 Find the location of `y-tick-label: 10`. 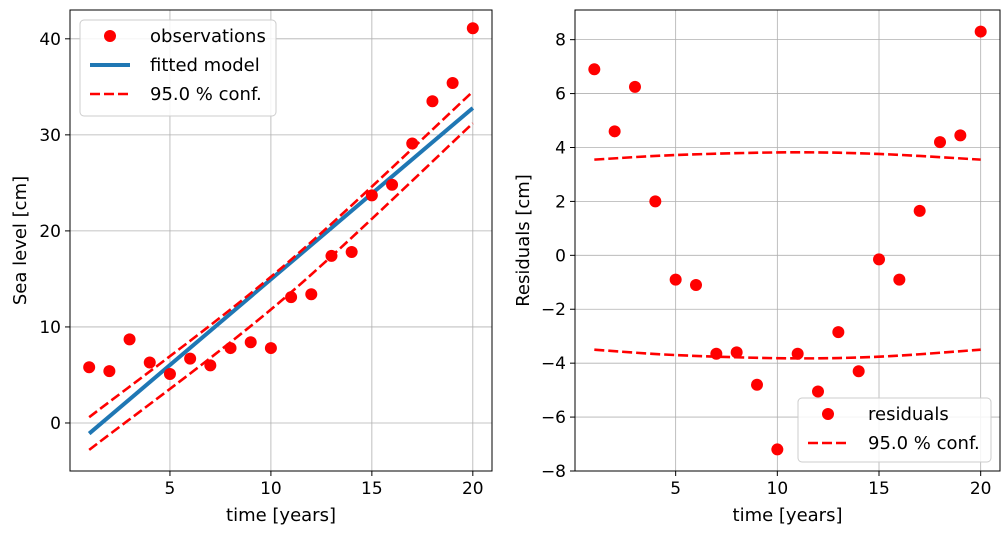

y-tick-label: 10 is located at coordinates (50, 328).